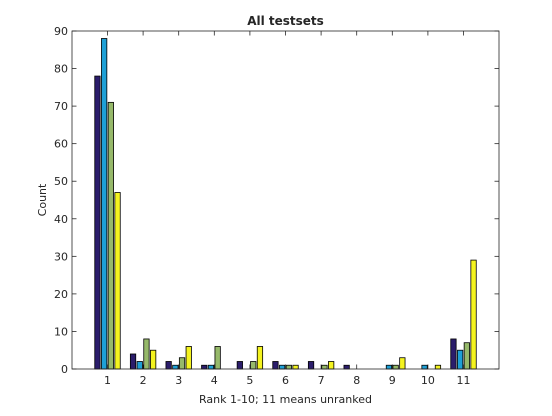 Image resolution: width=552 pixels, height=416 pixels. What do you see at coordinates (143, 380) in the screenshot?
I see `x-tick-label: 2` at bounding box center [143, 380].